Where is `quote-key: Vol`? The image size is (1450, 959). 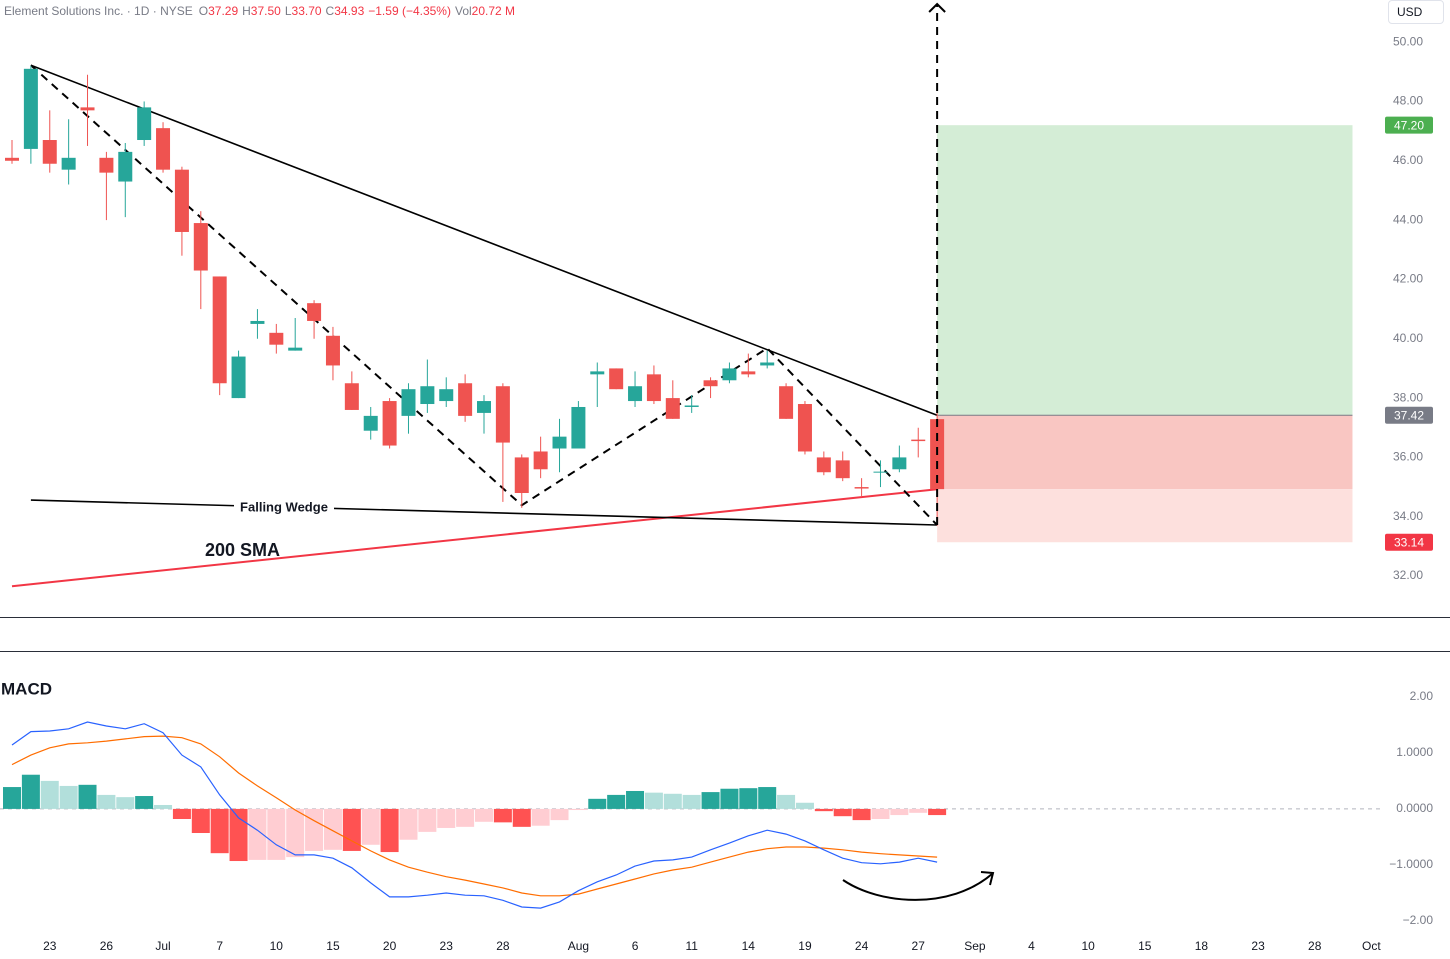
quote-key: Vol is located at coordinates (463, 11).